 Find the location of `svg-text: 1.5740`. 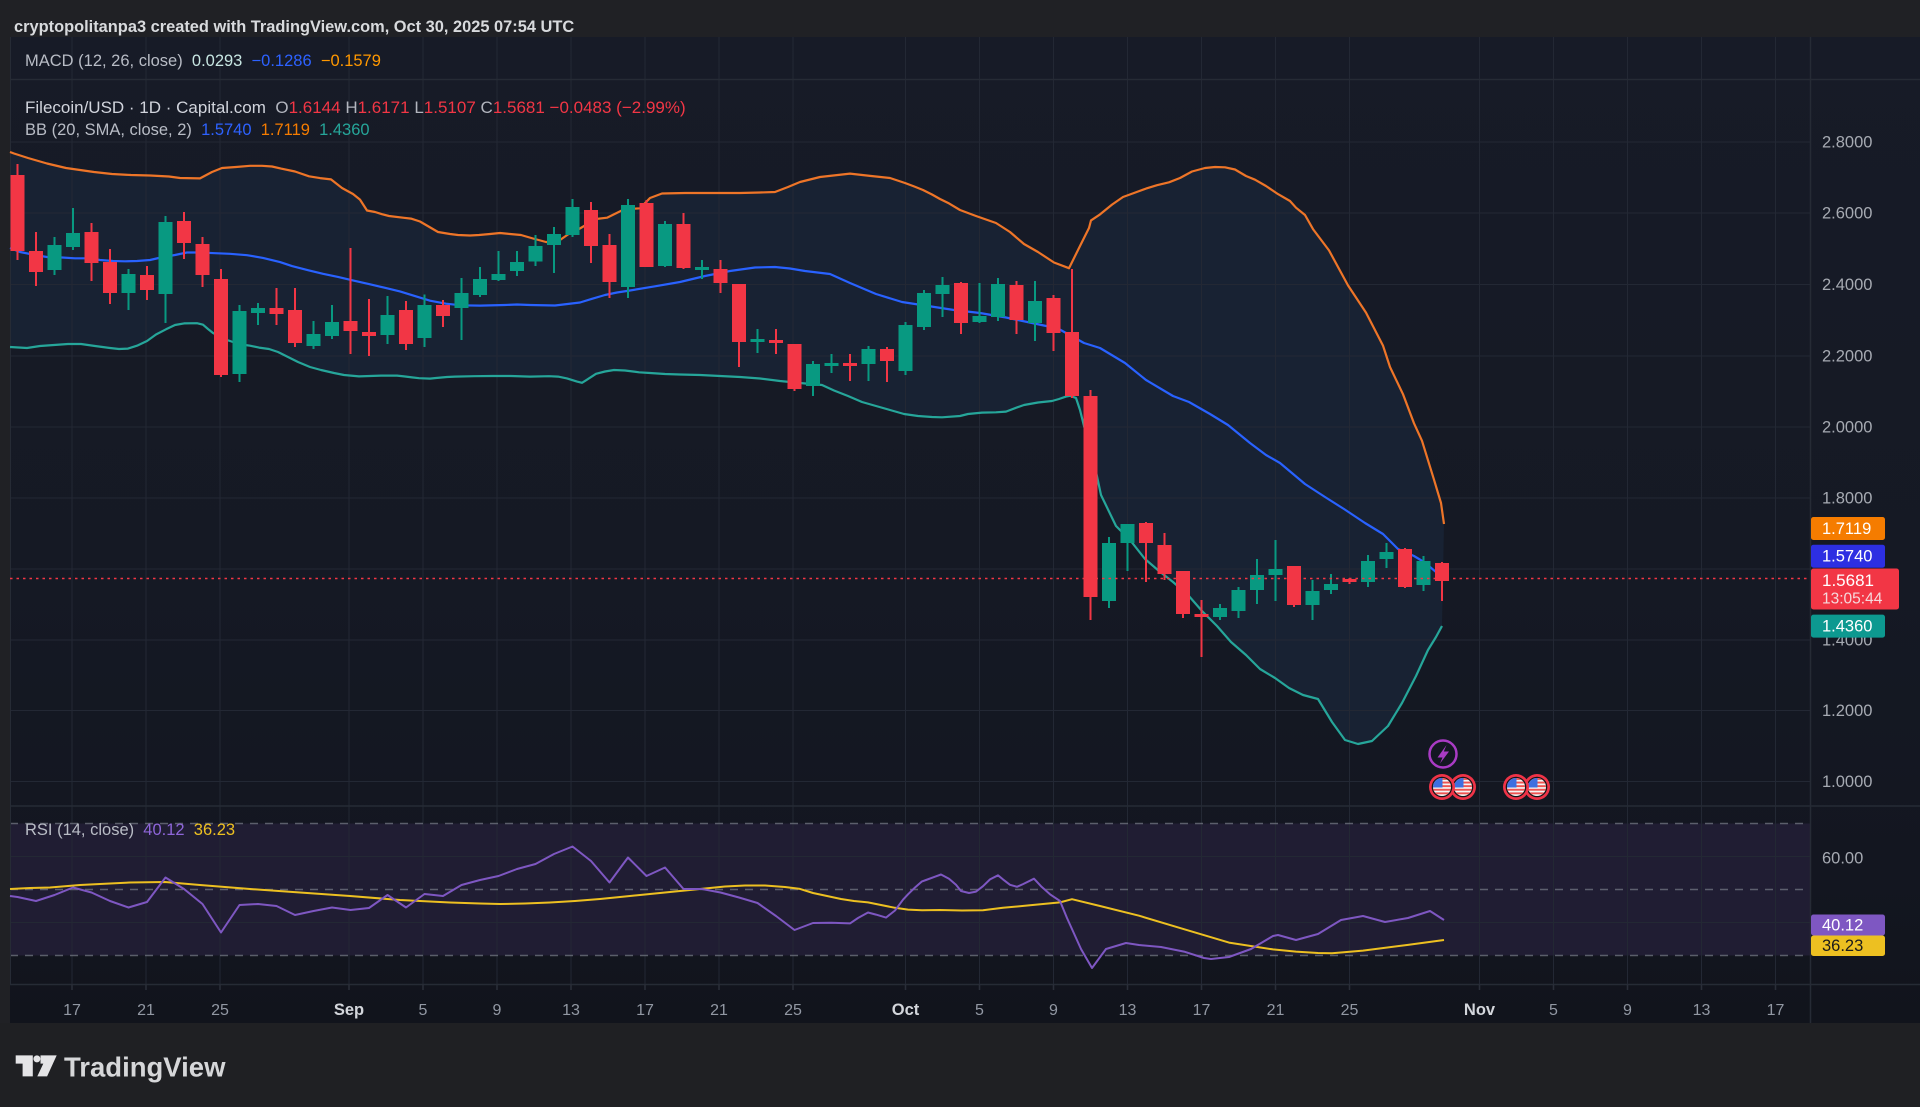

svg-text: 1.5740 is located at coordinates (1847, 557).